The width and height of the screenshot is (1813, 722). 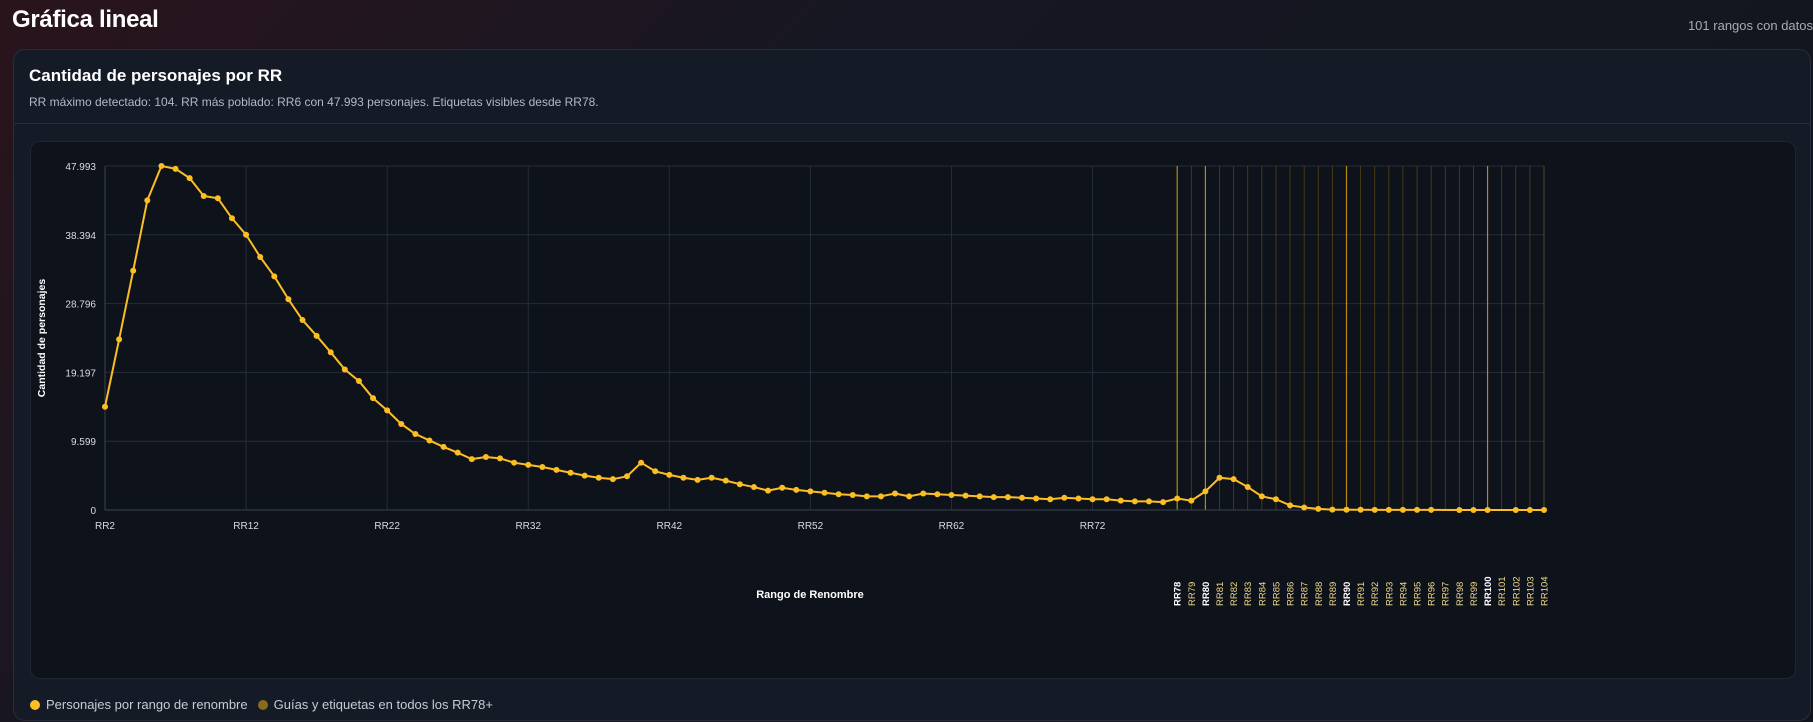 What do you see at coordinates (852, 494) in the screenshot?
I see `data-point-rr55` at bounding box center [852, 494].